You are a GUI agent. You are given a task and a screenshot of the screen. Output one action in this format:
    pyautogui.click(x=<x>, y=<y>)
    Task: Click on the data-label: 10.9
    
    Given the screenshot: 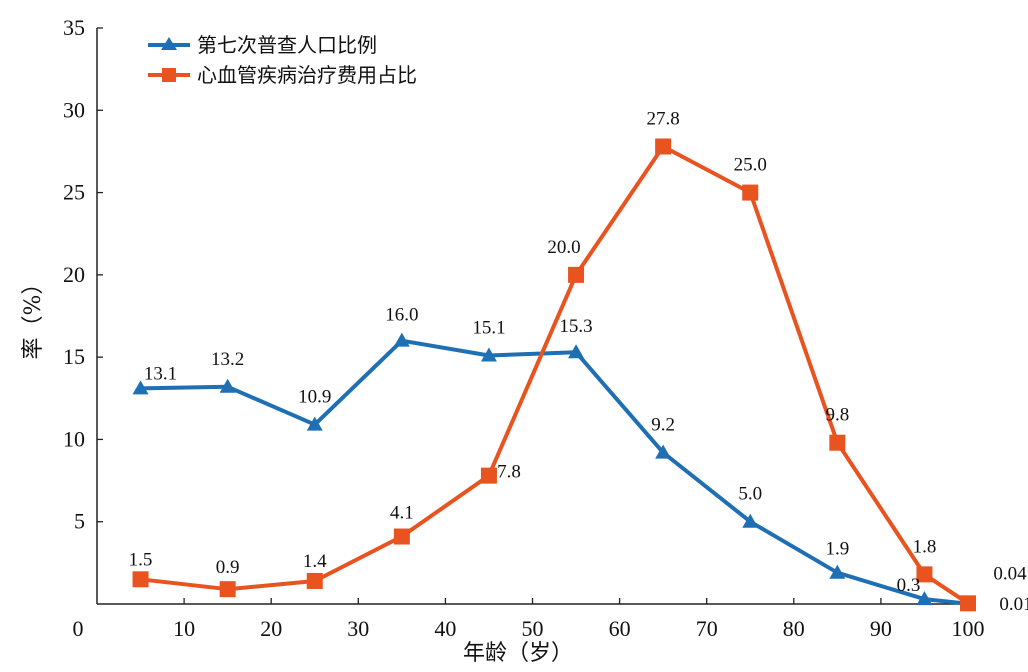 What is the action you would take?
    pyautogui.click(x=314, y=397)
    